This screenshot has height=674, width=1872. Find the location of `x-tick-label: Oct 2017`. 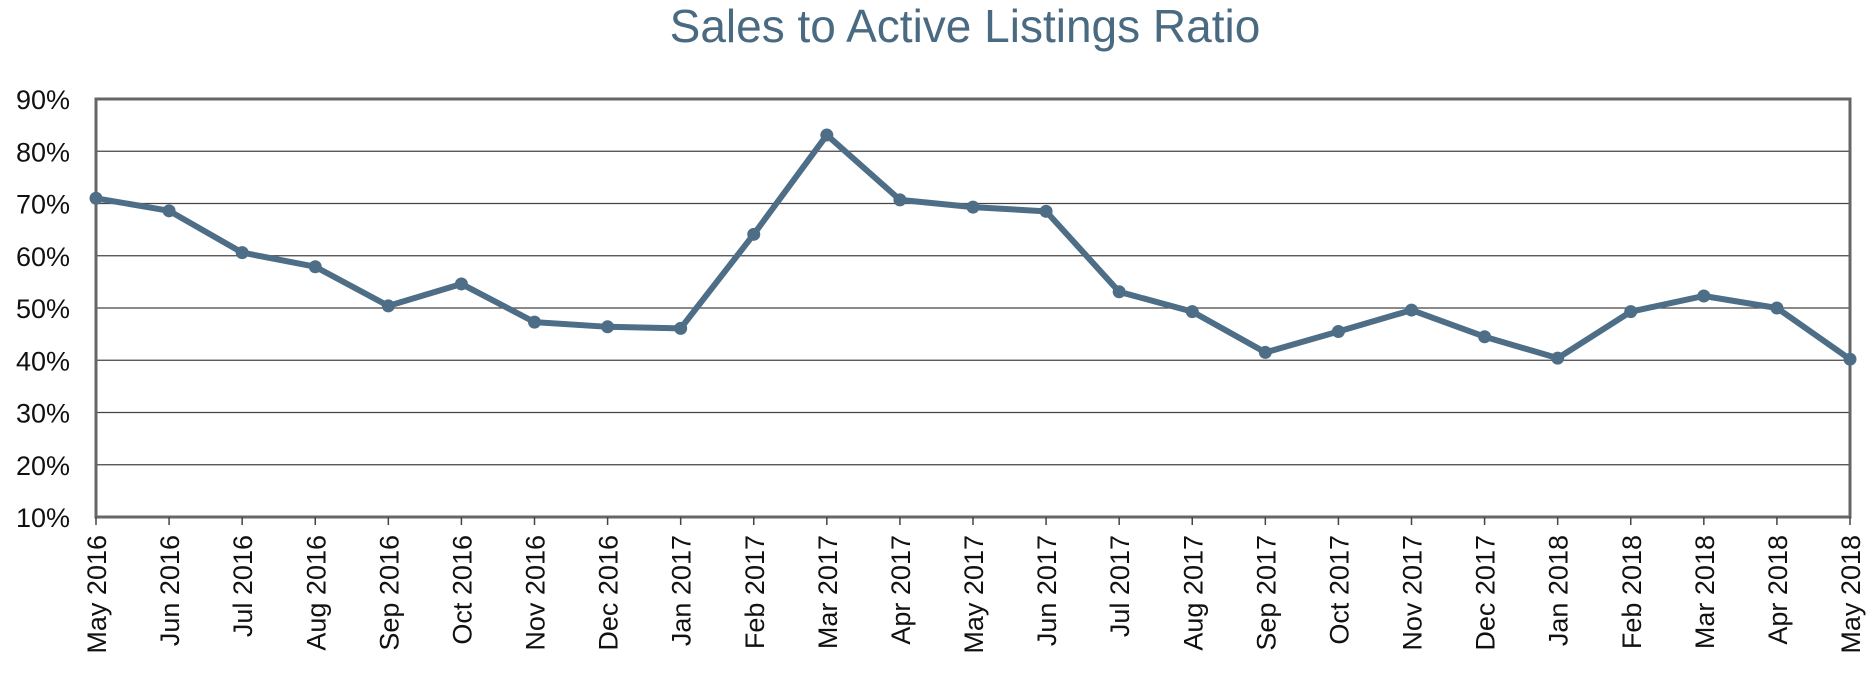

x-tick-label: Oct 2017 is located at coordinates (1339, 590).